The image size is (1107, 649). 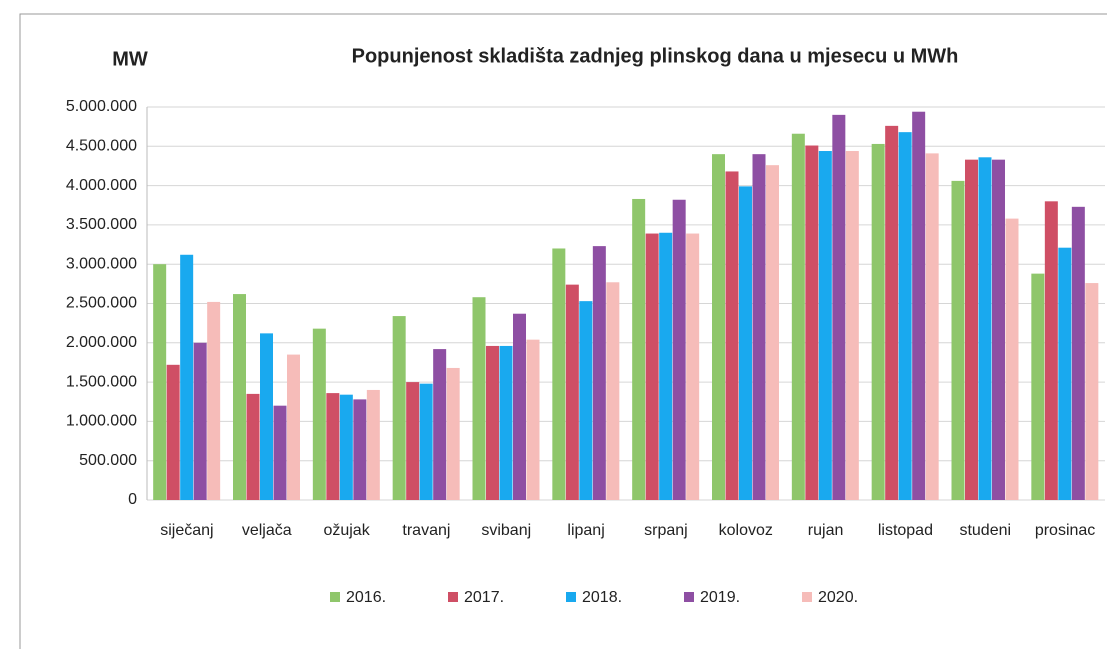 I want to click on y-tick-label: 2.500.000, so click(x=101, y=303).